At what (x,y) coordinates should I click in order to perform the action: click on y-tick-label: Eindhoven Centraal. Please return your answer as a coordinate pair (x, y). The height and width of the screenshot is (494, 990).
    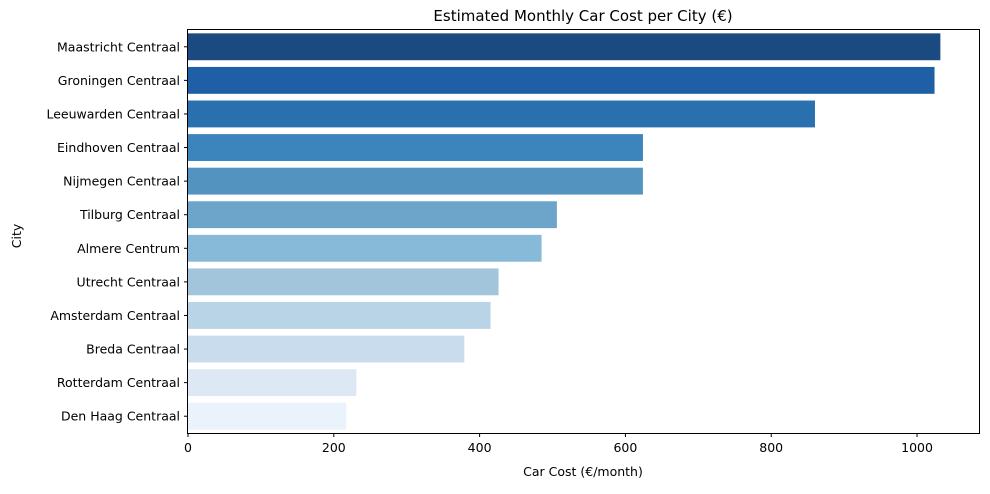
    Looking at the image, I should click on (118, 147).